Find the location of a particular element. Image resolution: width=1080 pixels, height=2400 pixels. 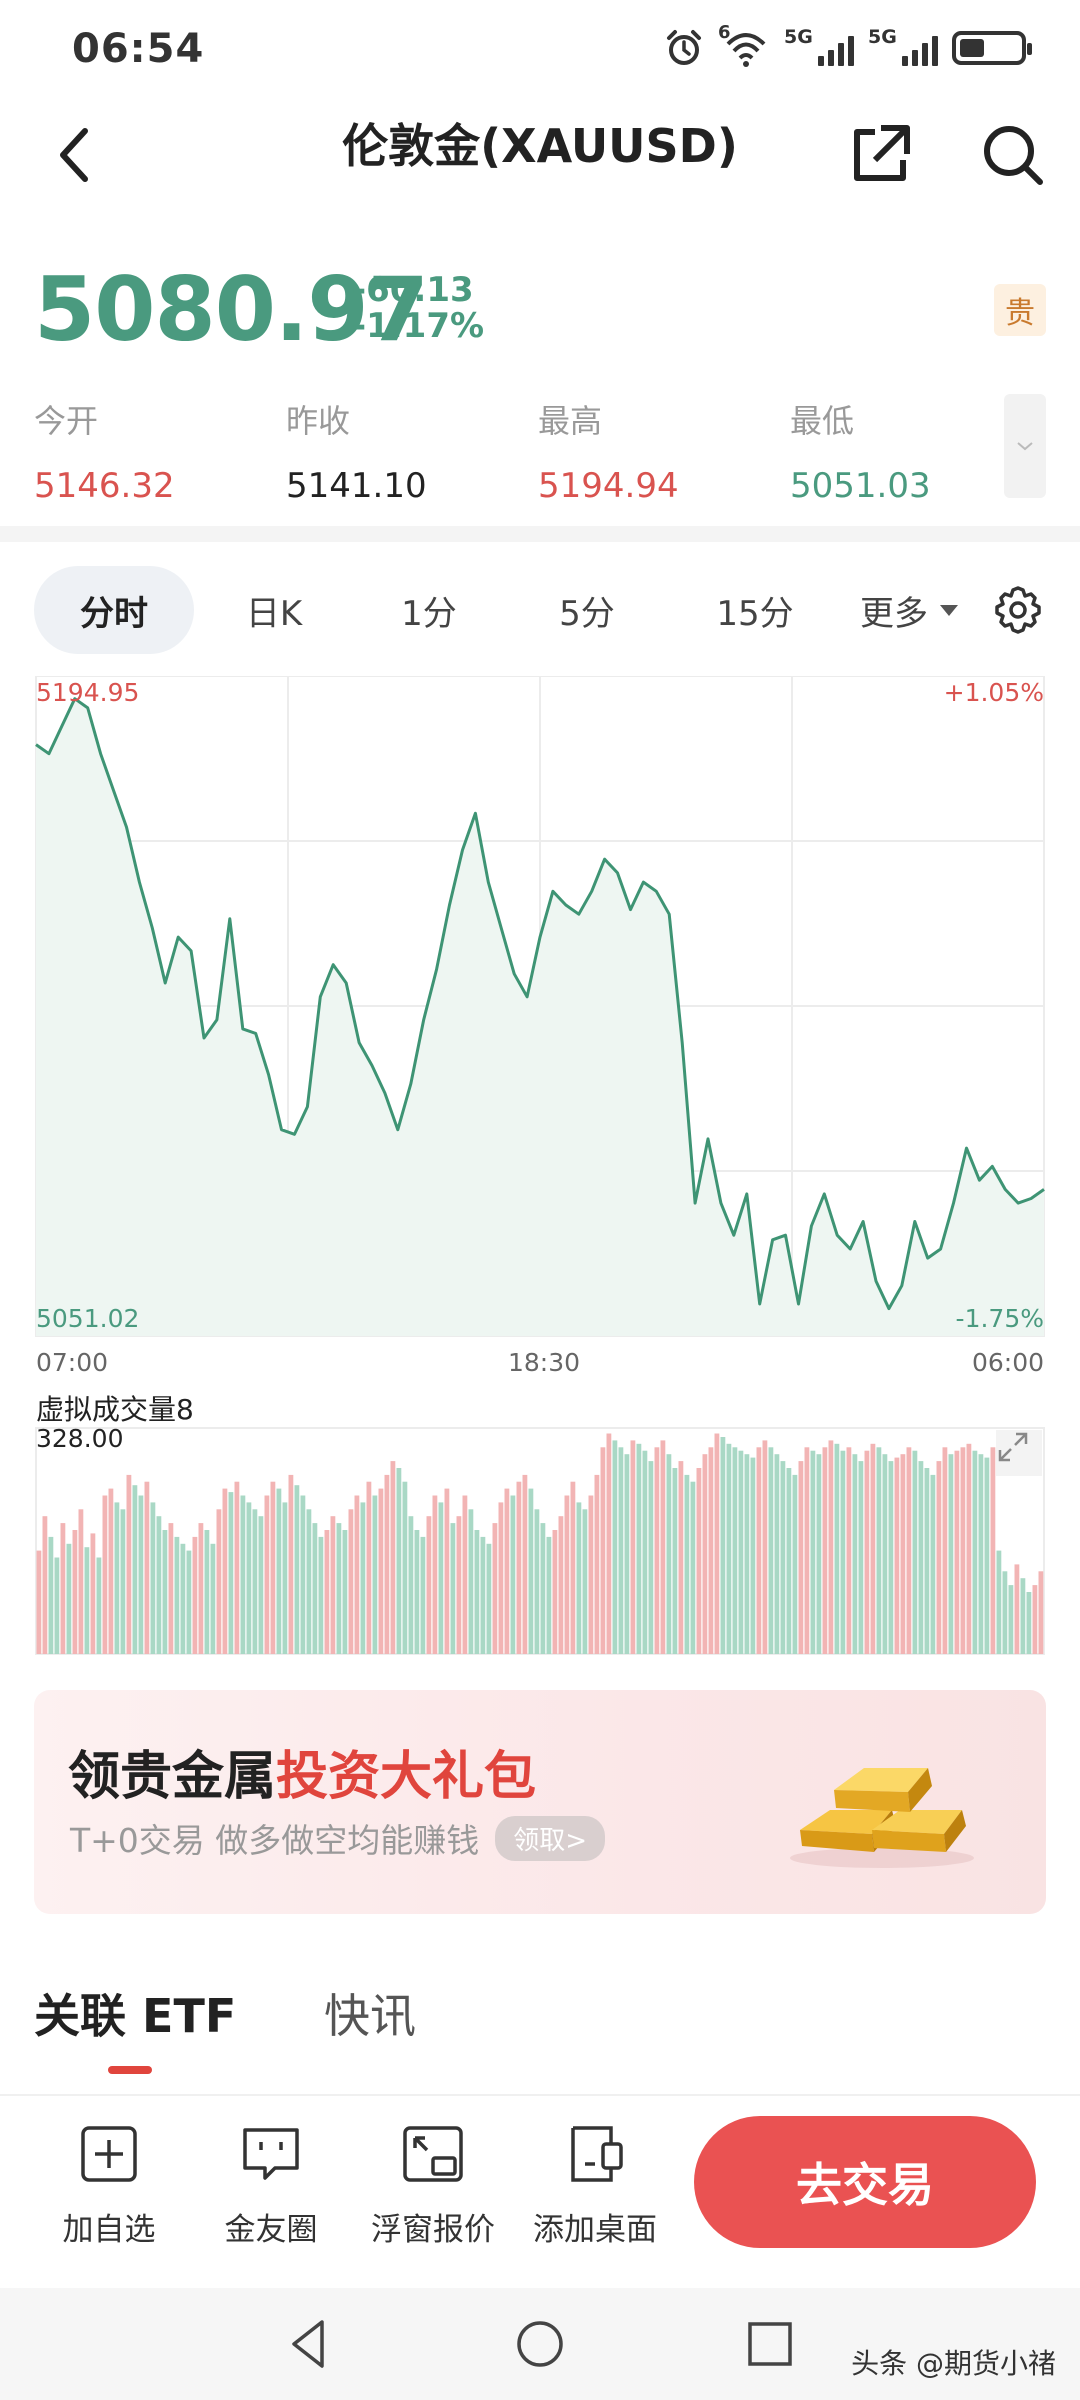

change-percent: -1.17% is located at coordinates (418, 326).